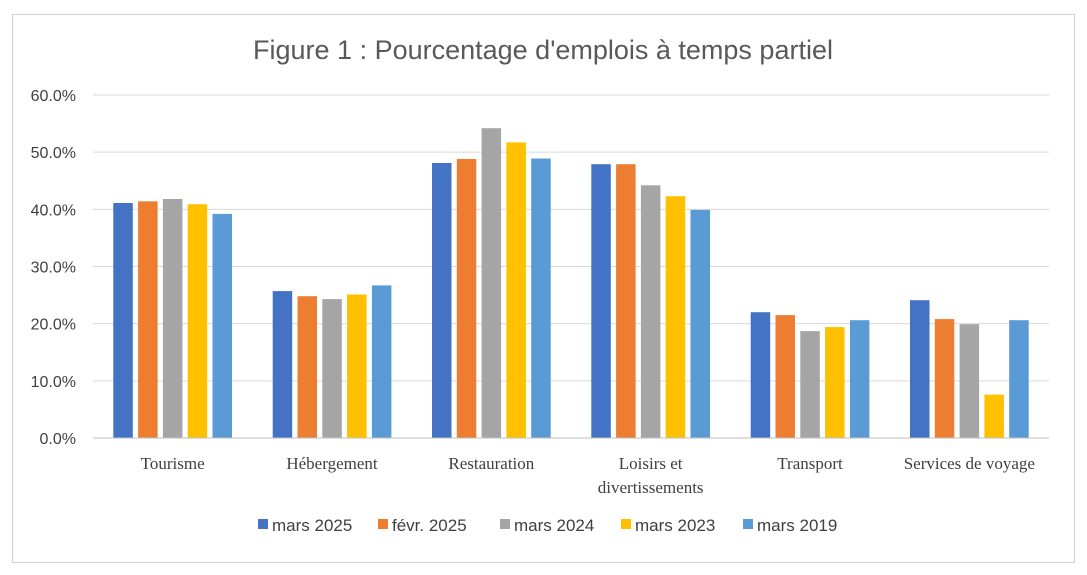 This screenshot has height=575, width=1087. What do you see at coordinates (53, 153) in the screenshot?
I see `y-tick-label: 50.0%` at bounding box center [53, 153].